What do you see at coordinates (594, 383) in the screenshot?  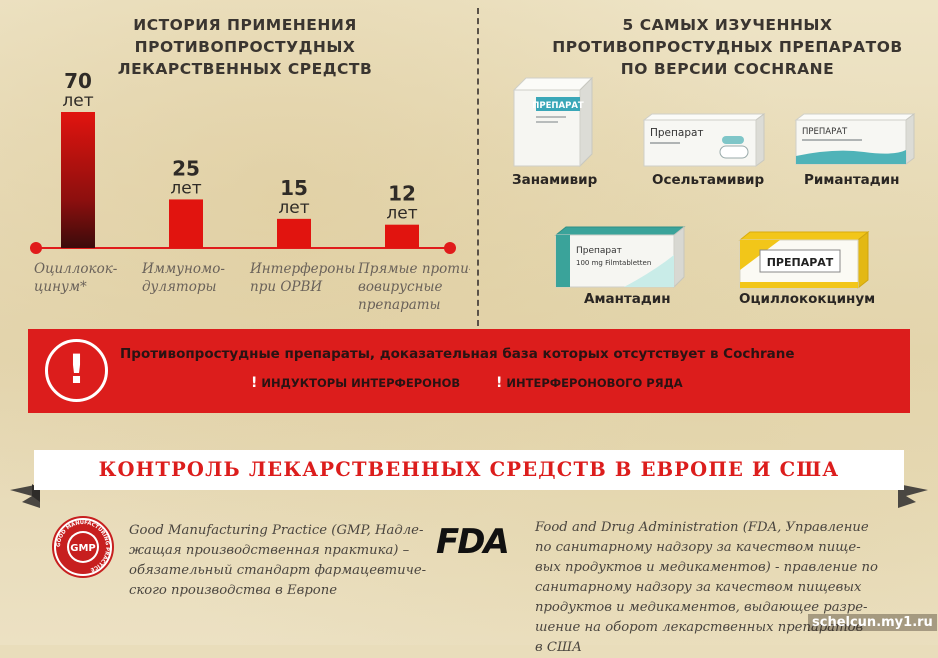 I see `banner-item-label: ИНТЕРФЕРОНОВОГО РЯДА` at bounding box center [594, 383].